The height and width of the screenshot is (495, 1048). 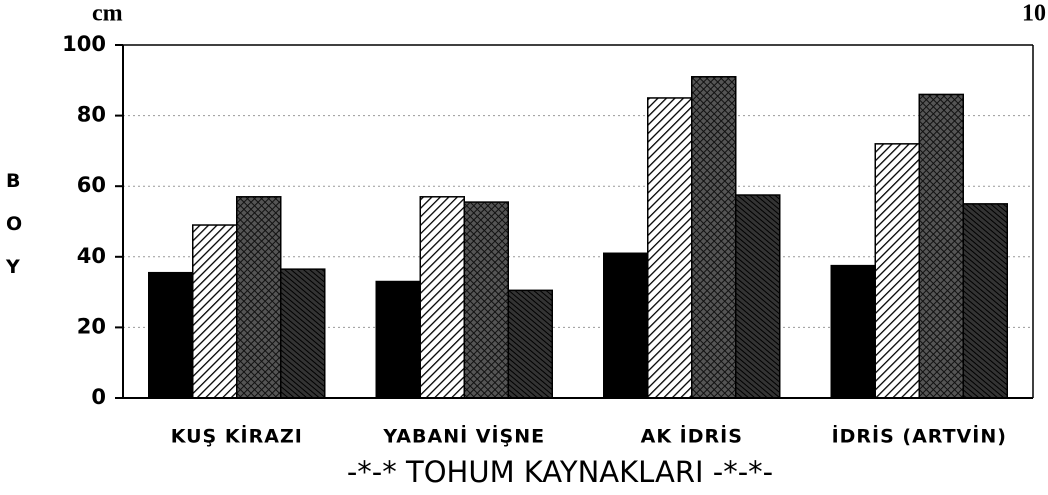 I want to click on y-tick-label: 20, so click(x=91, y=326).